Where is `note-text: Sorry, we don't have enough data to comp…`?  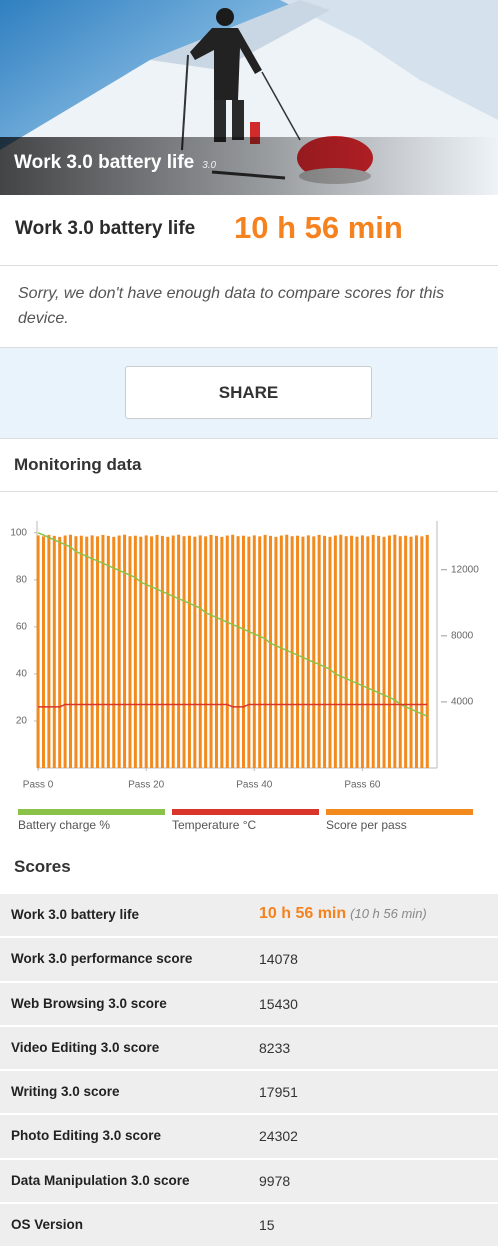 note-text: Sorry, we don't have enough data to comp… is located at coordinates (231, 306).